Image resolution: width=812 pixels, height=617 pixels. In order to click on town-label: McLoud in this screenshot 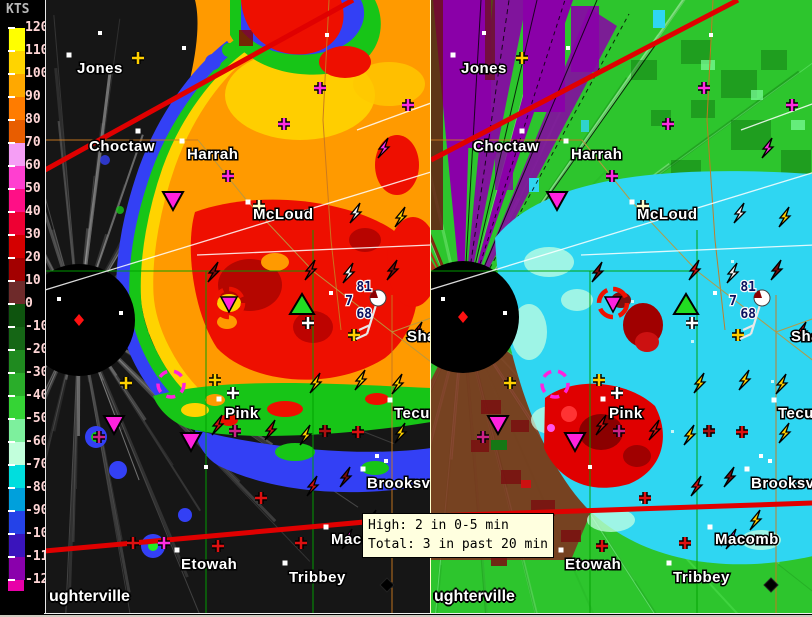, I will do `click(667, 214)`.